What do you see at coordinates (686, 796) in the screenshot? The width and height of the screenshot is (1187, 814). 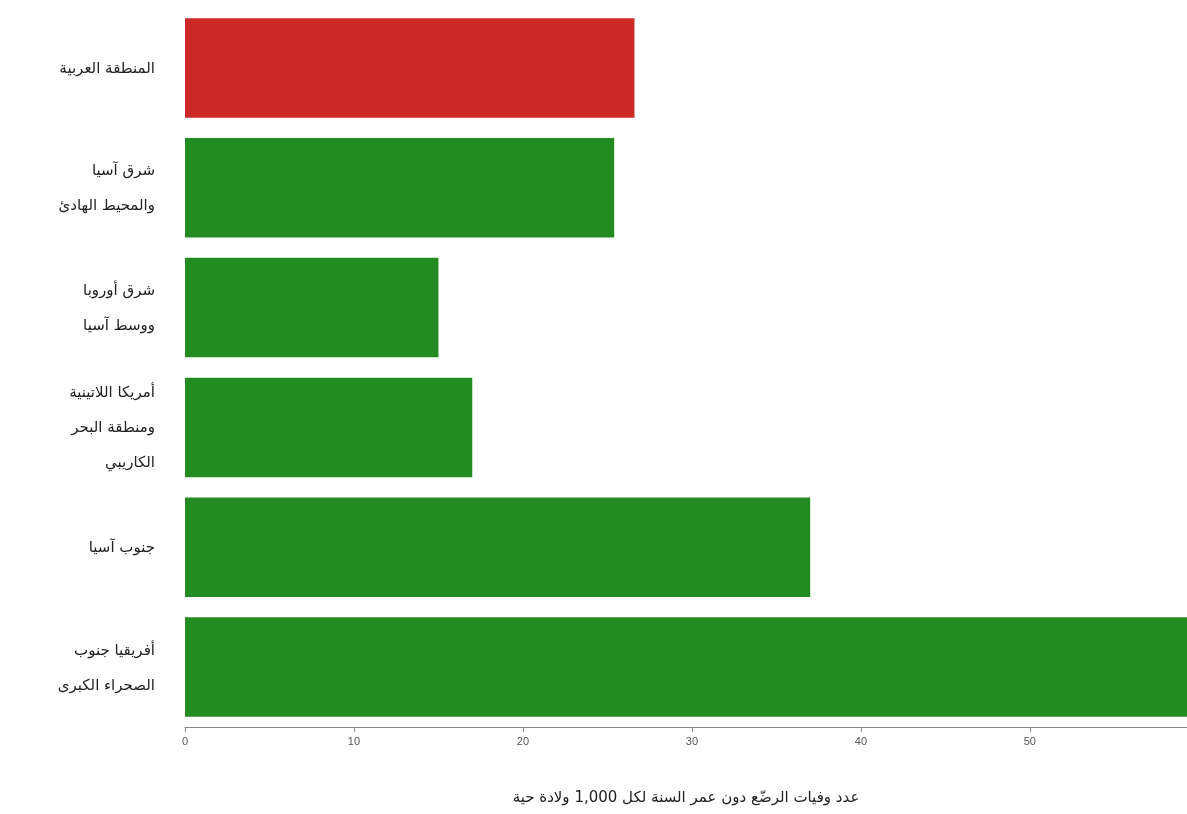 I see `x-axis-title: عدد وفيات الرضّع دون عمر السنة لكل 1,000 ولادة حية` at bounding box center [686, 796].